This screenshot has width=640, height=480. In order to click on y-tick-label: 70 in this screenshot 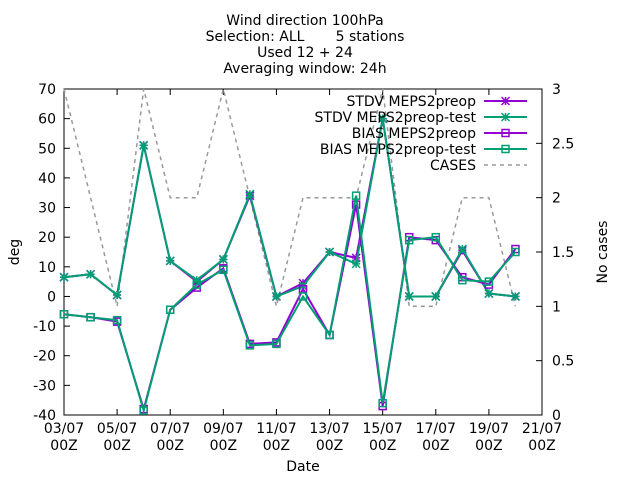, I will do `click(47, 90)`.